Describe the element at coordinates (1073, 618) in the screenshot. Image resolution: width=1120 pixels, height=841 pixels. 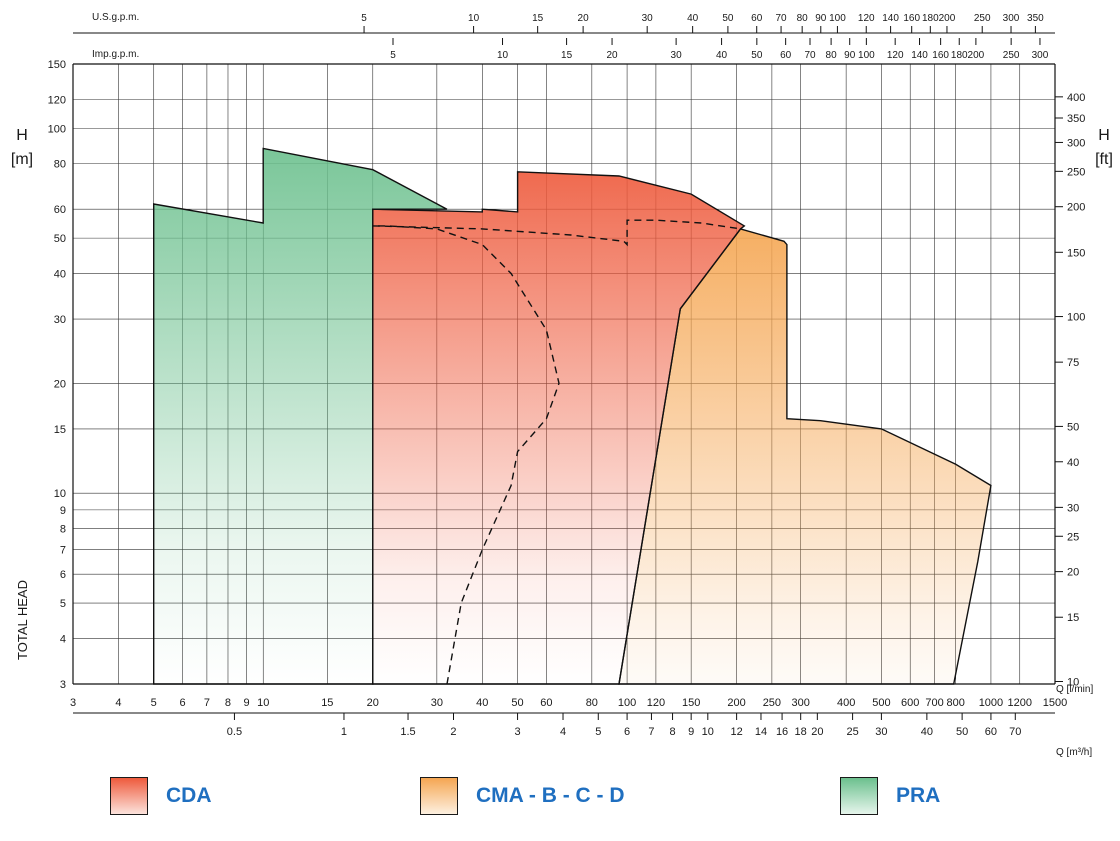
I see `y-right-tick-label: 15` at that location.